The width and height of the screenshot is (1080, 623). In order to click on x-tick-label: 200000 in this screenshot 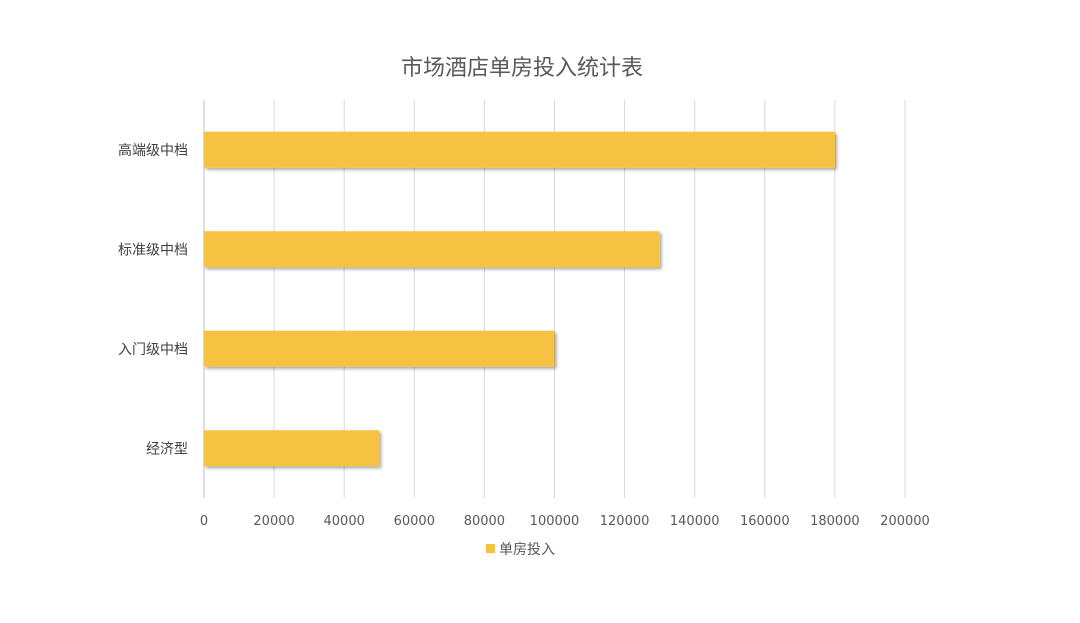, I will do `click(905, 521)`.